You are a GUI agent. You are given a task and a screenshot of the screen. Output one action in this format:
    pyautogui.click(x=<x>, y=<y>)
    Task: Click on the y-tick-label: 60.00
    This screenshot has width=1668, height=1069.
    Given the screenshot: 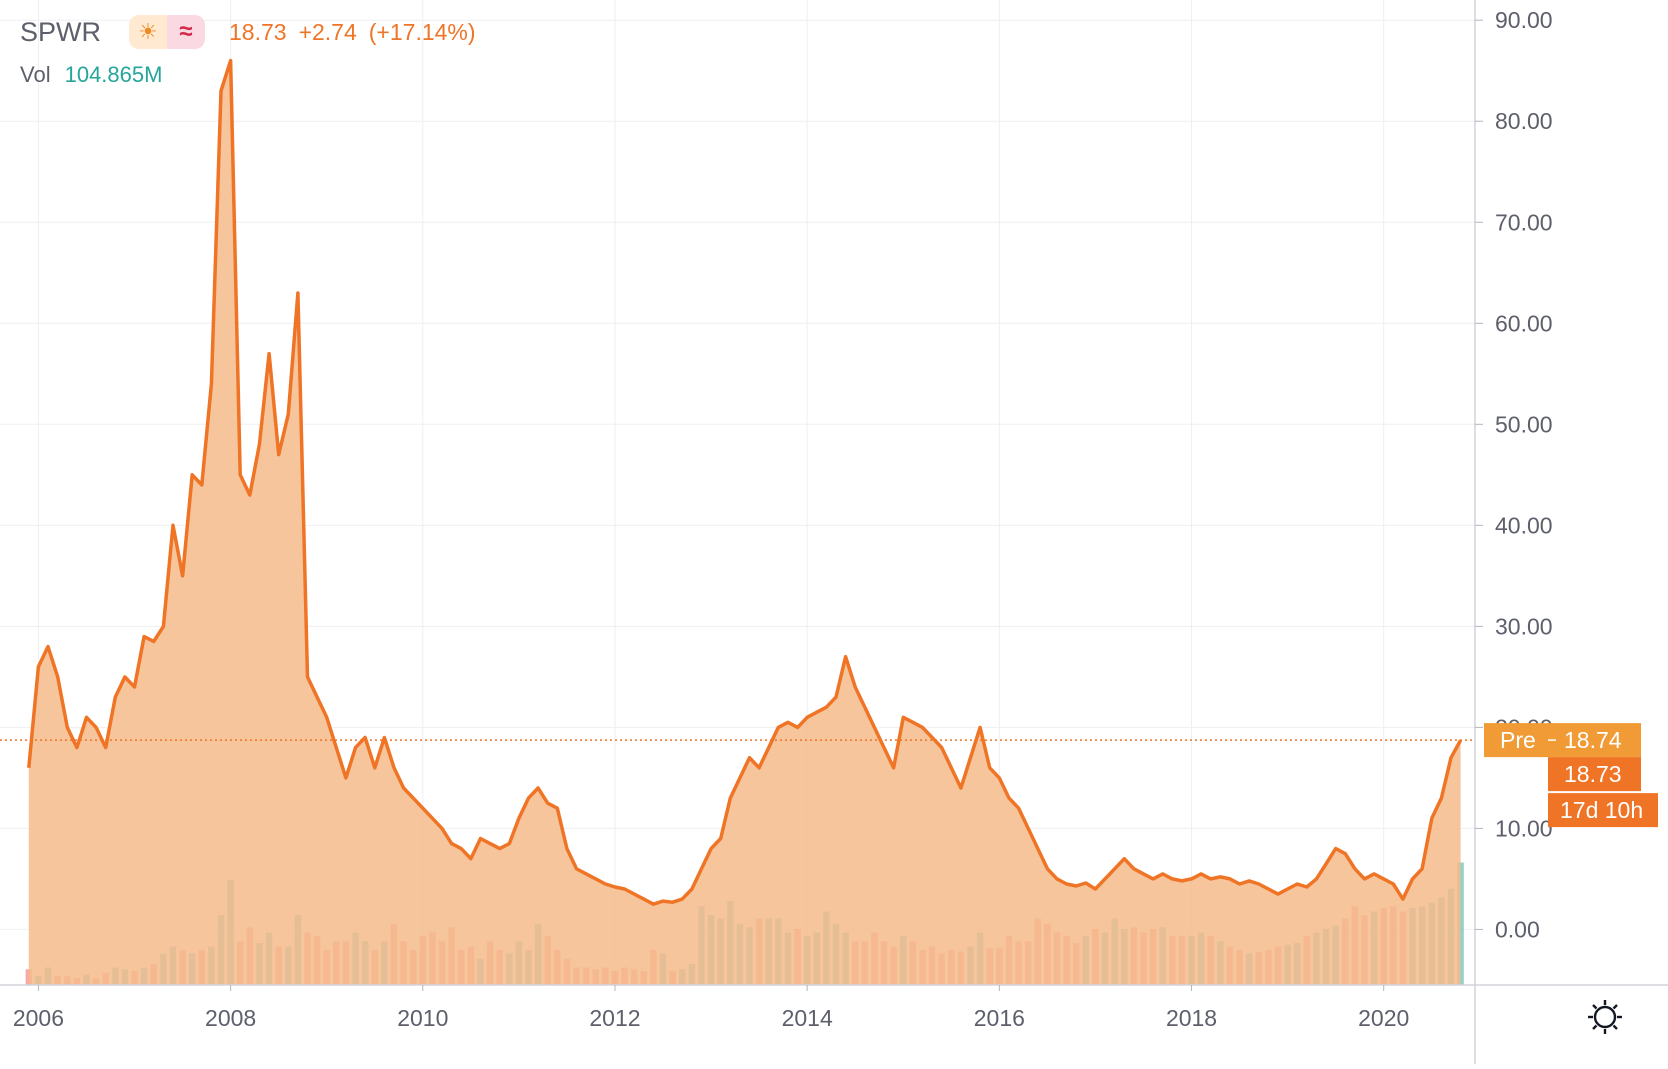 What is the action you would take?
    pyautogui.click(x=1524, y=323)
    